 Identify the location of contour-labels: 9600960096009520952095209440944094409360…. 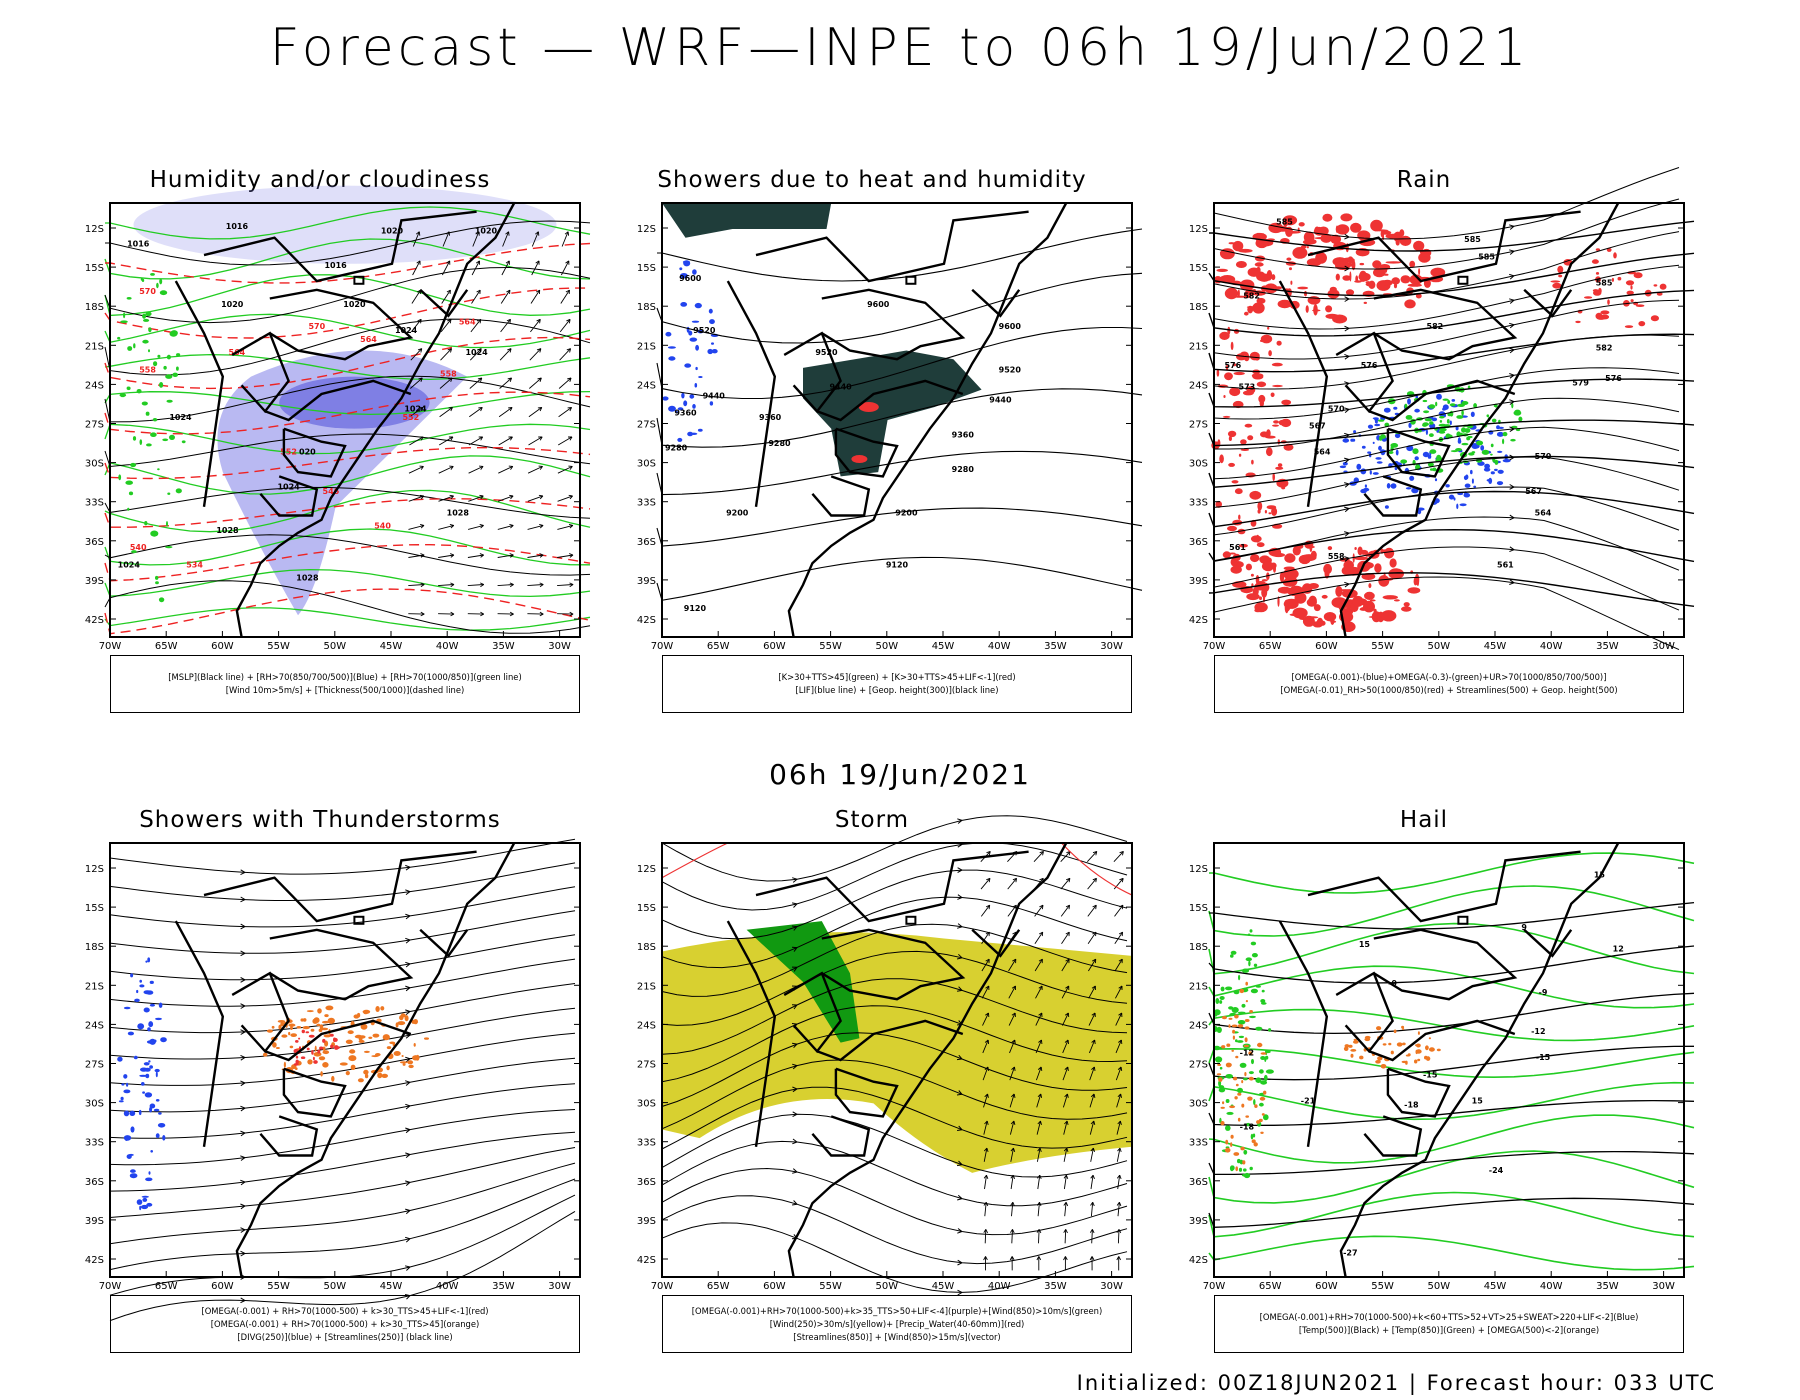
(843, 443).